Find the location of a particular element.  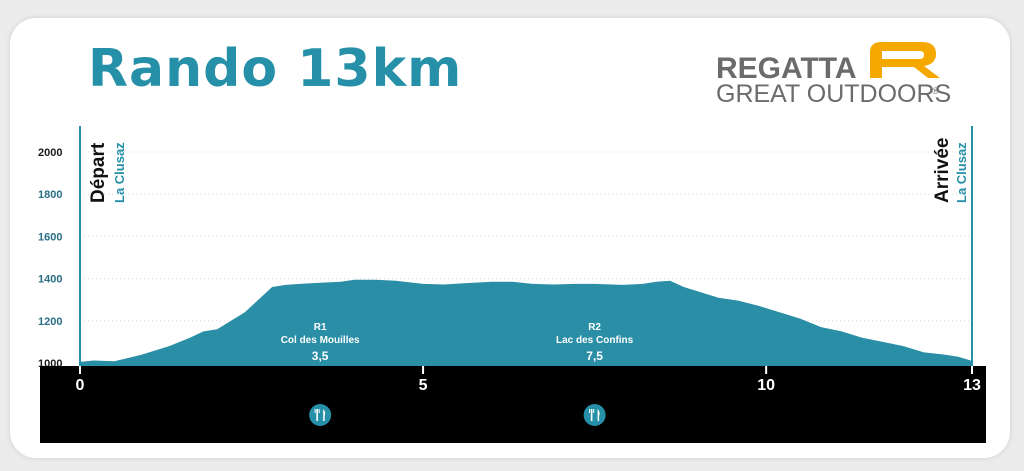

start-label-group: Départ La Clusaz is located at coordinates (107, 172).